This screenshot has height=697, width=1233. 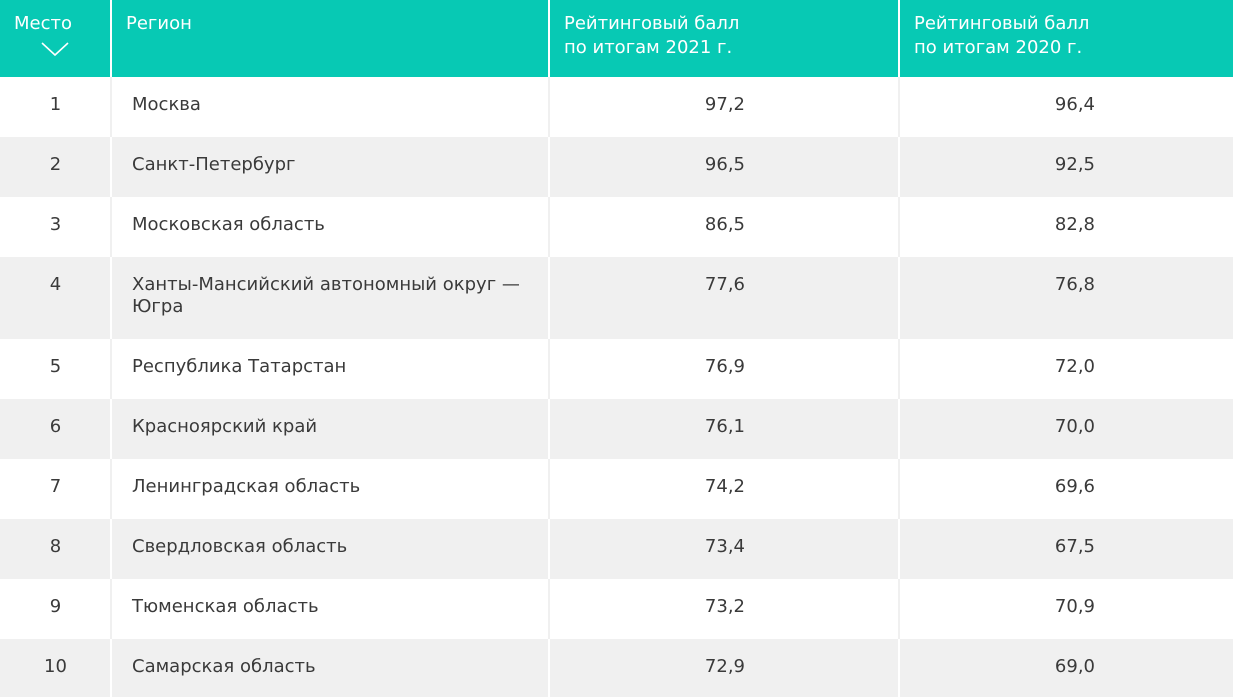 I want to click on cell-region: Красноярский край, so click(x=225, y=426).